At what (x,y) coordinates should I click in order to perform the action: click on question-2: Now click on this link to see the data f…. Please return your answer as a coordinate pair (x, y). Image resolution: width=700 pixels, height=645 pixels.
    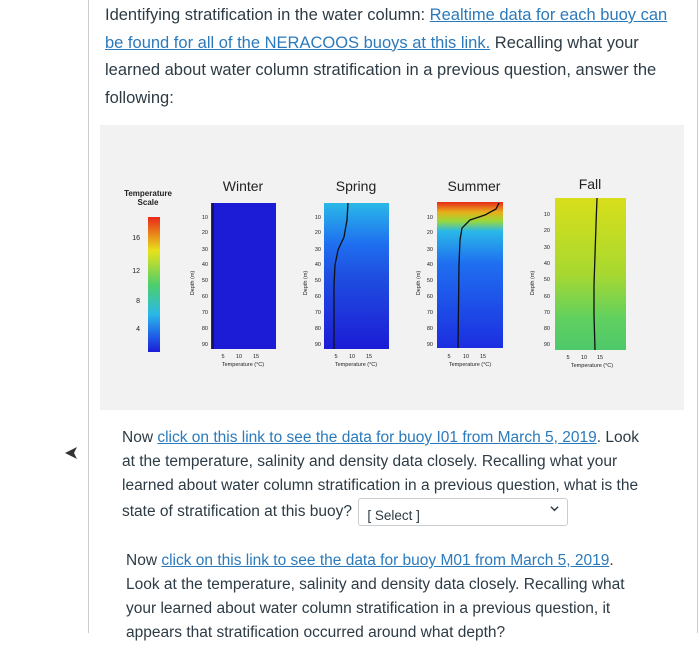
    Looking at the image, I should click on (376, 597).